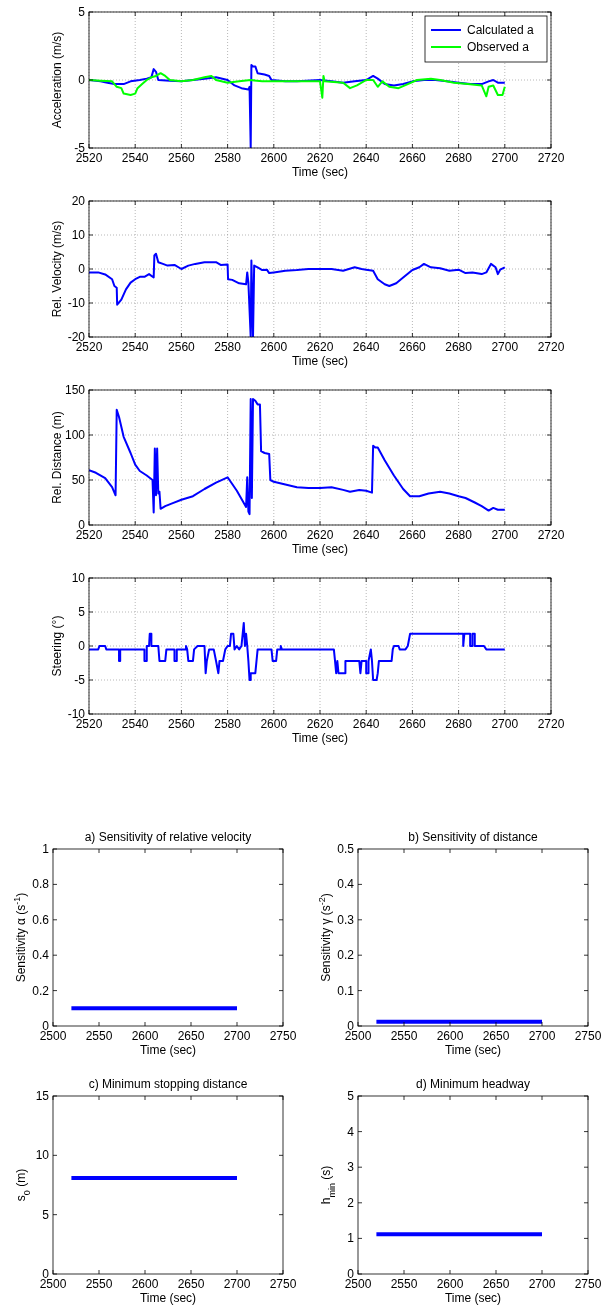 The width and height of the screenshot is (603, 1308). Describe the element at coordinates (498, 47) in the screenshot. I see `legend-label: Observed a` at that location.